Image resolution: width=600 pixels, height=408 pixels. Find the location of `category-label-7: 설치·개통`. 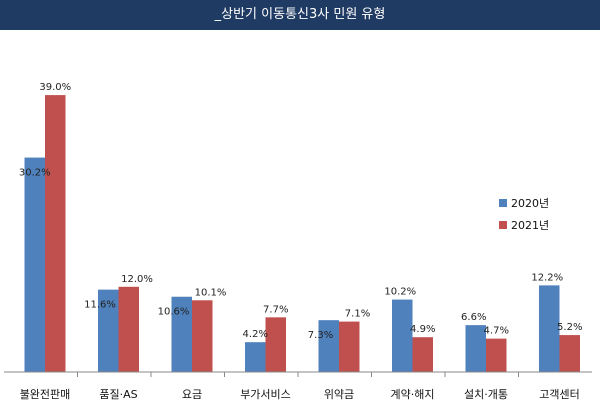

category-label-7: 설치·개통 is located at coordinates (486, 394).